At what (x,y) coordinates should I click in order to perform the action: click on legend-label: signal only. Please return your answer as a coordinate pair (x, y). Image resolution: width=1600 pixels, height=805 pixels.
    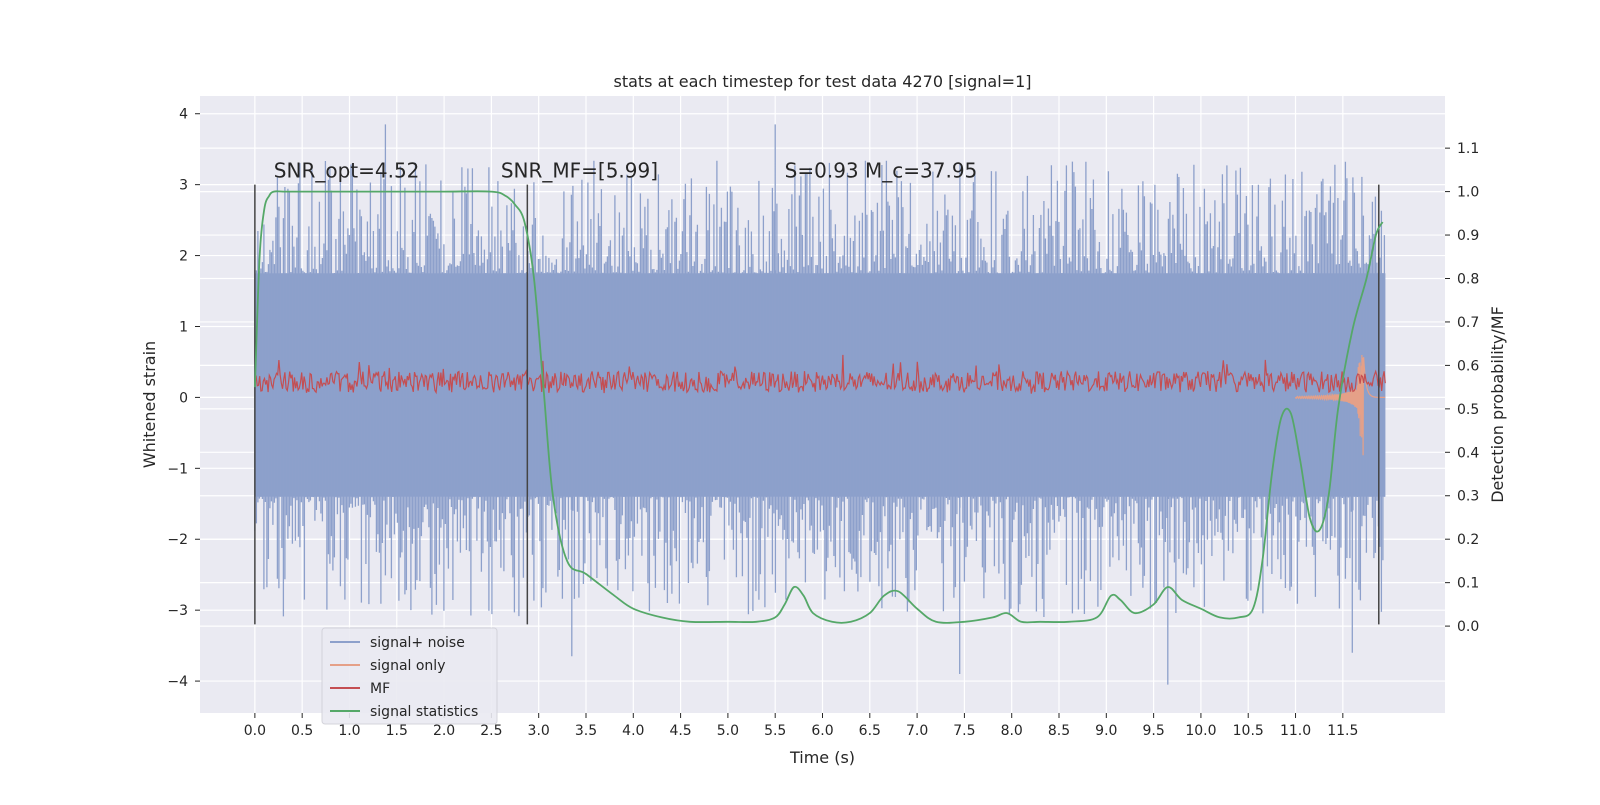
    Looking at the image, I should click on (407, 666).